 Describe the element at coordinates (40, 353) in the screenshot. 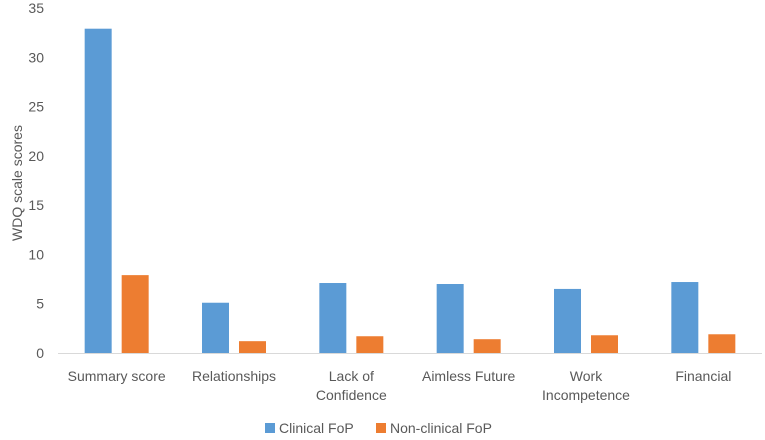

I see `y-tick-label: 0` at that location.